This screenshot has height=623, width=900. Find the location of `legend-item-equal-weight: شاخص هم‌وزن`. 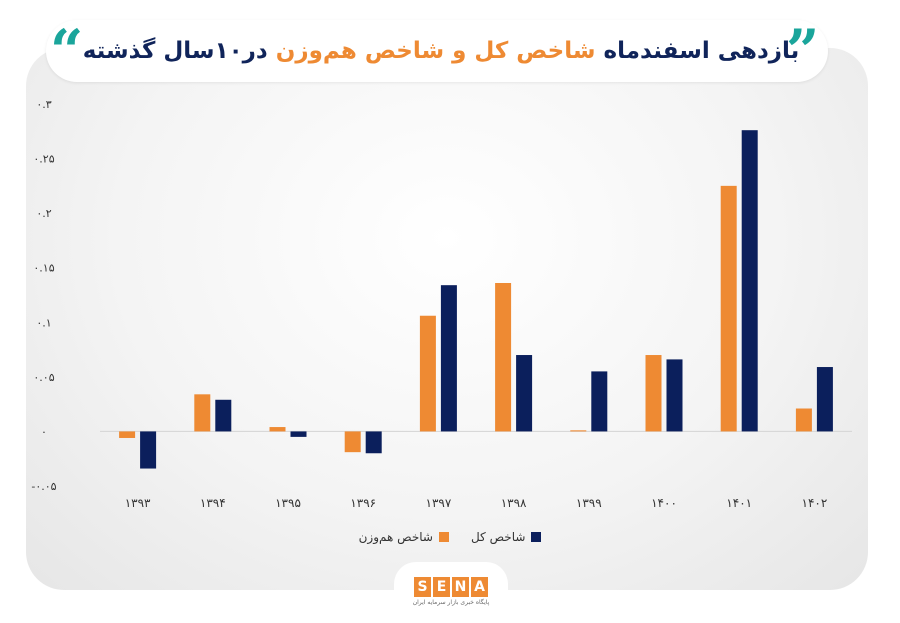

legend-item-equal-weight: شاخص هم‌وزن is located at coordinates (404, 537).